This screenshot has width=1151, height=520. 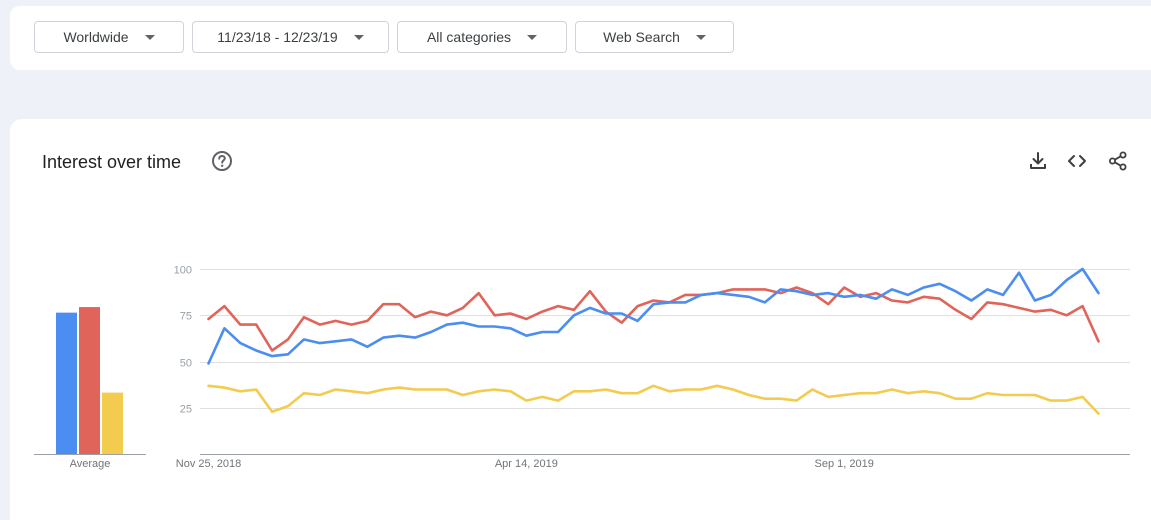 I want to click on average-bars, so click(x=90, y=381).